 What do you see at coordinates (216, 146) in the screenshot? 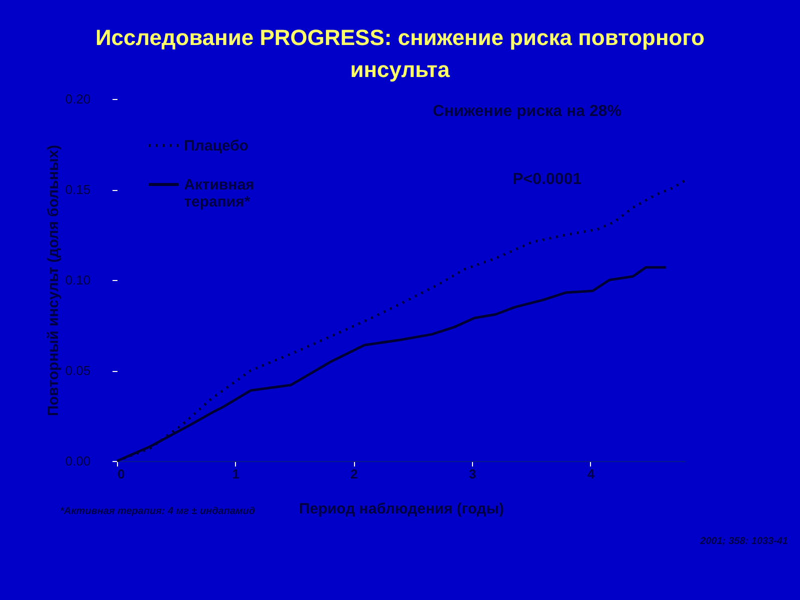
I see `legend-label: Плацебо` at bounding box center [216, 146].